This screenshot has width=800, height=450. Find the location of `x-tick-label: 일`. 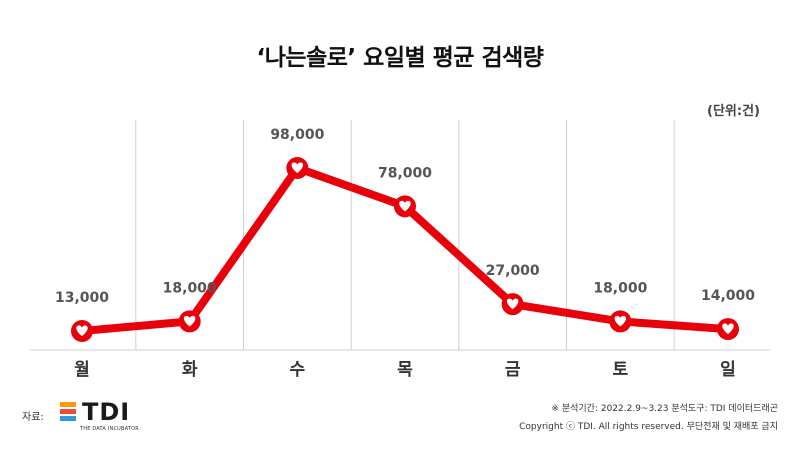

x-tick-label: 일 is located at coordinates (728, 370).